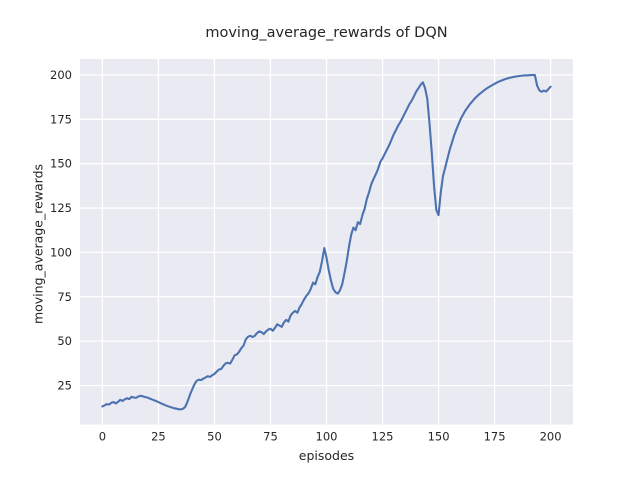 Image resolution: width=640 pixels, height=480 pixels. What do you see at coordinates (158, 437) in the screenshot?
I see `x-tick-label: 25` at bounding box center [158, 437].